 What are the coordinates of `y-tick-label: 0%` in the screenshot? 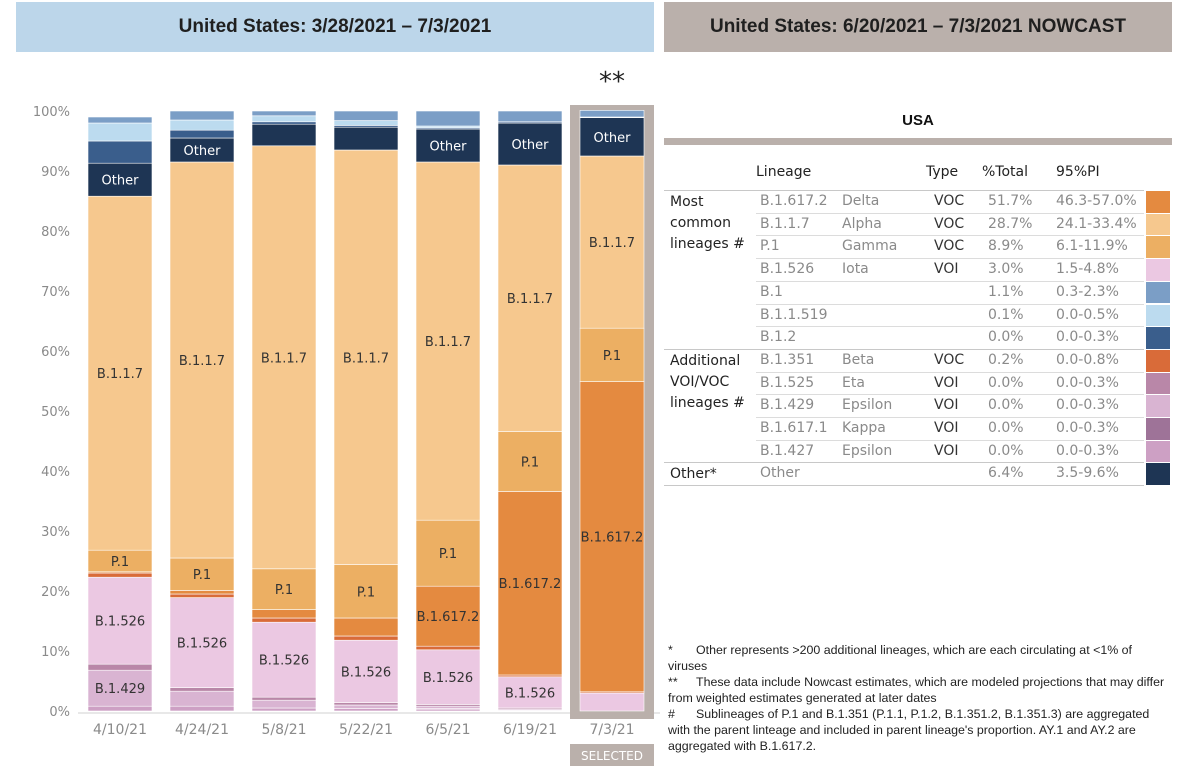 It's located at (59, 712).